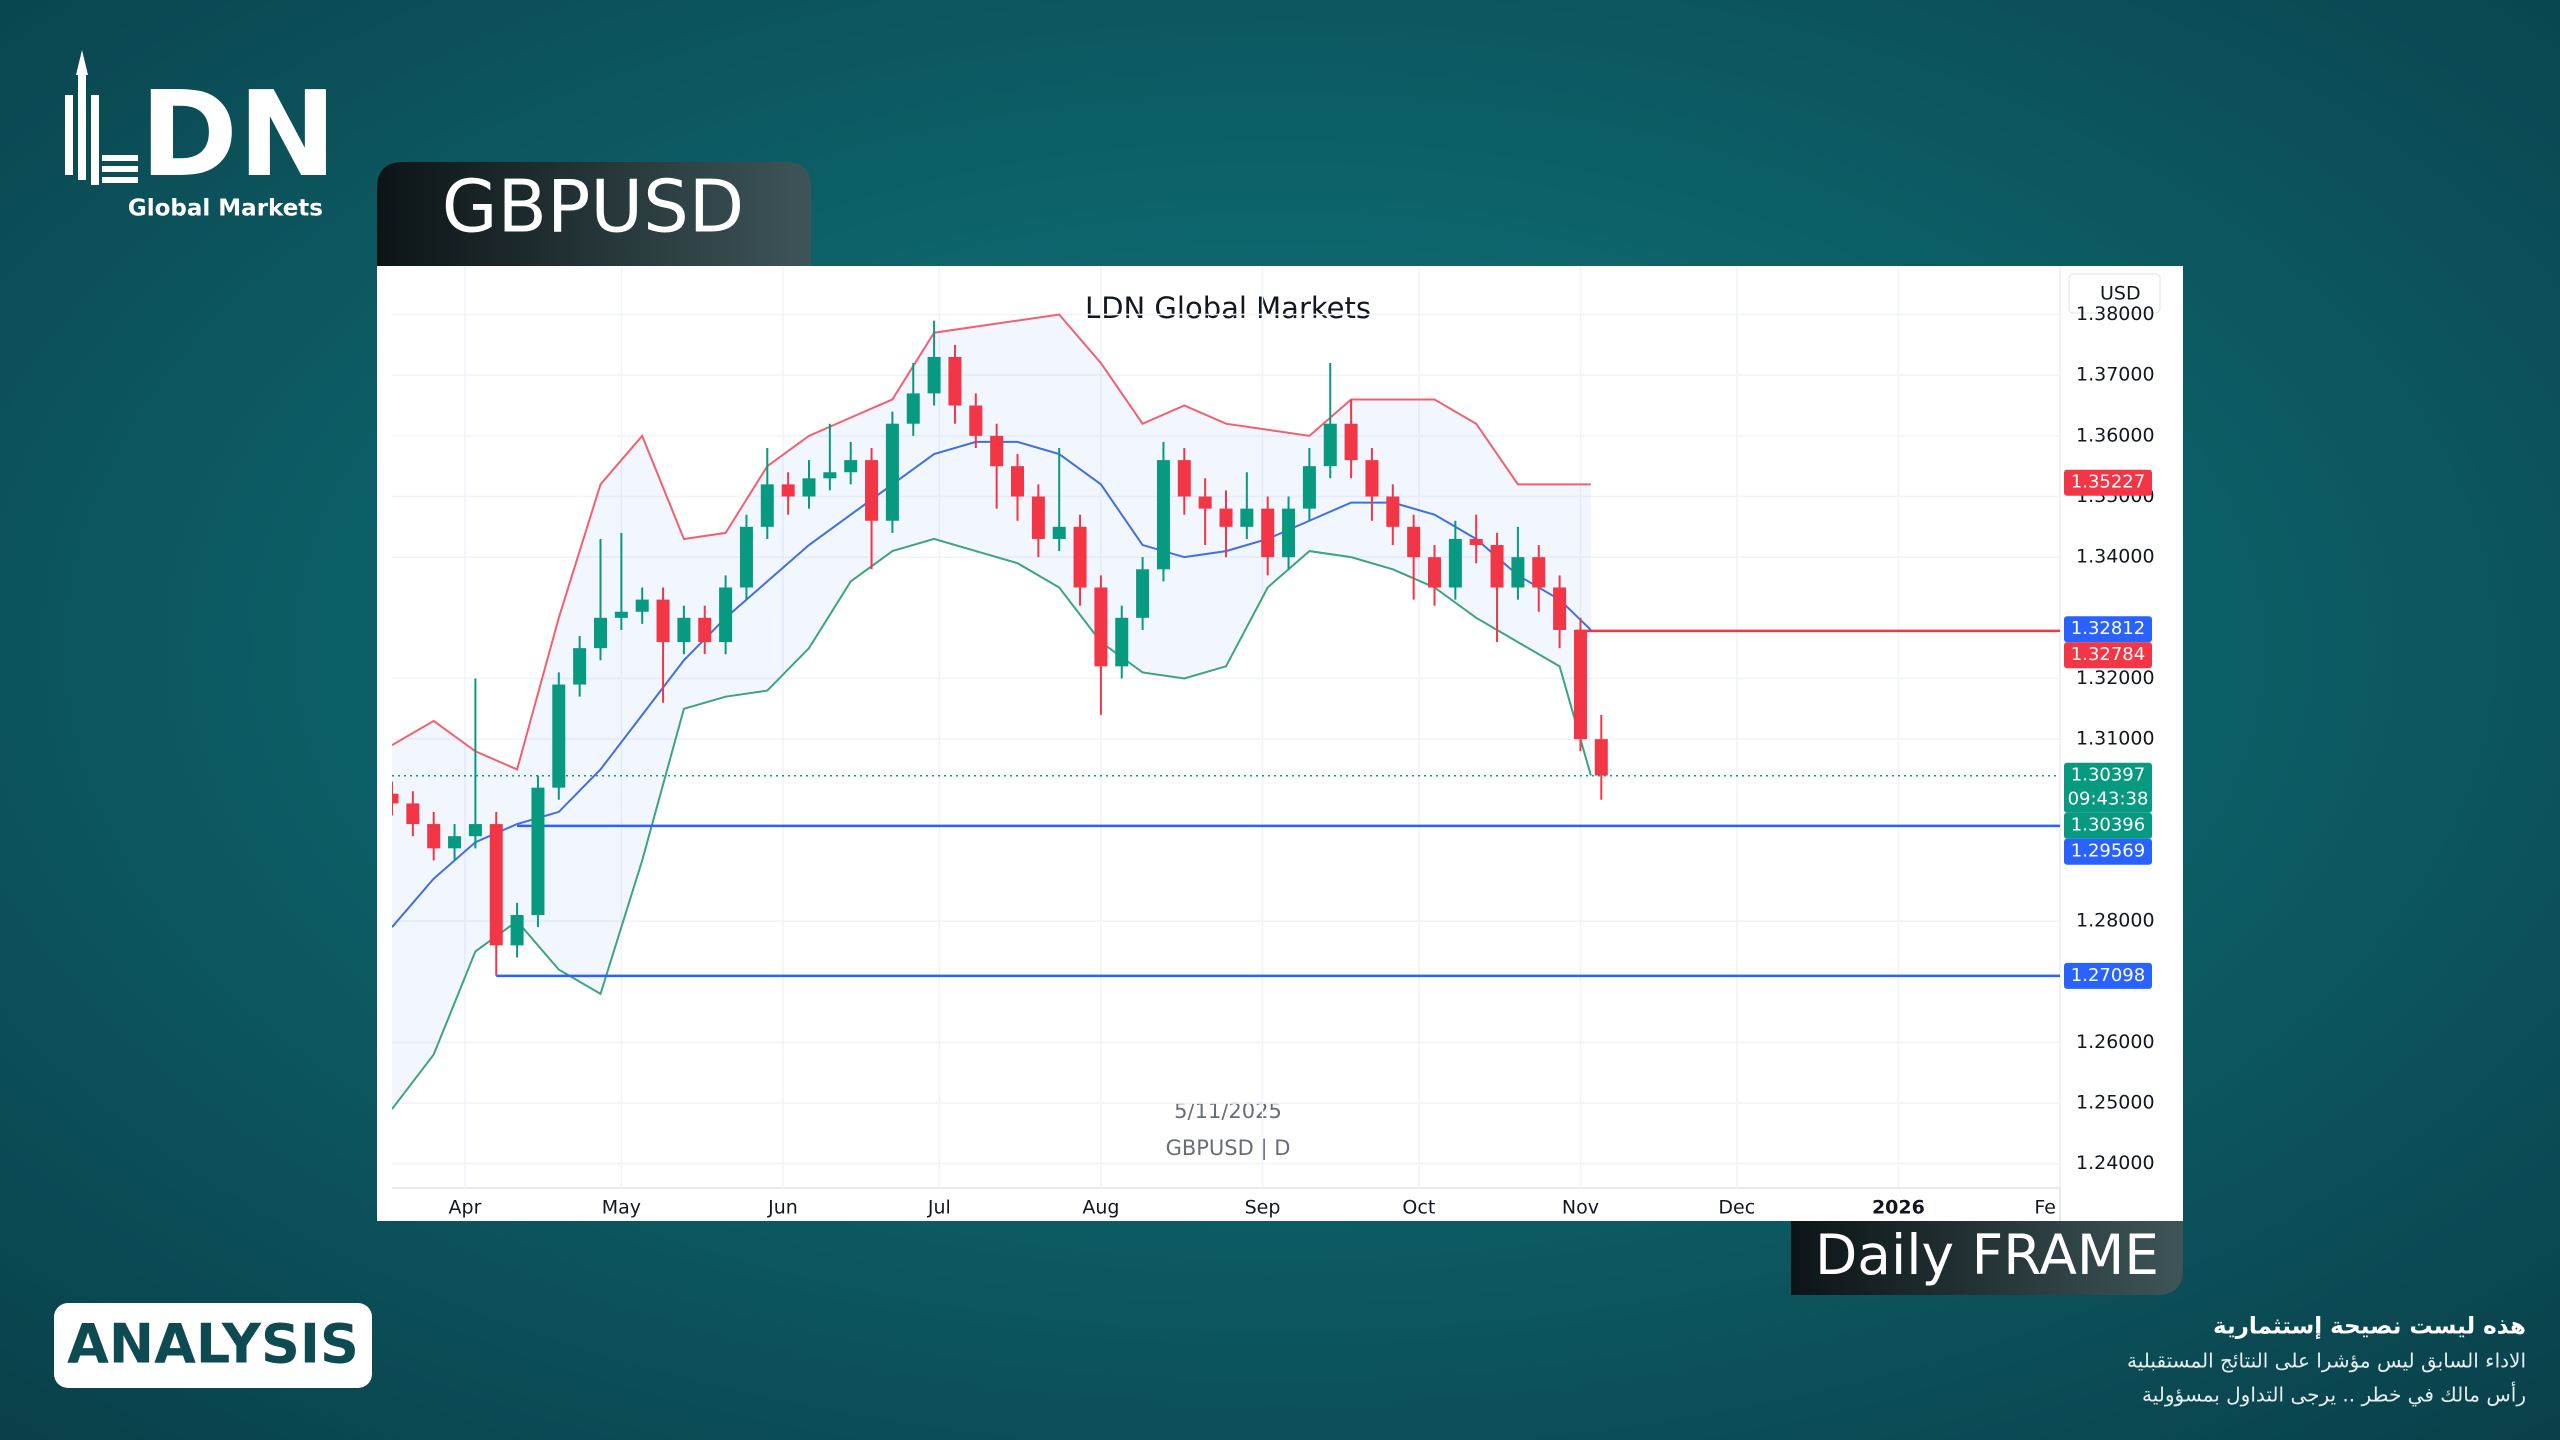  What do you see at coordinates (1228, 308) in the screenshot?
I see `chart-title: LDN Global Markets` at bounding box center [1228, 308].